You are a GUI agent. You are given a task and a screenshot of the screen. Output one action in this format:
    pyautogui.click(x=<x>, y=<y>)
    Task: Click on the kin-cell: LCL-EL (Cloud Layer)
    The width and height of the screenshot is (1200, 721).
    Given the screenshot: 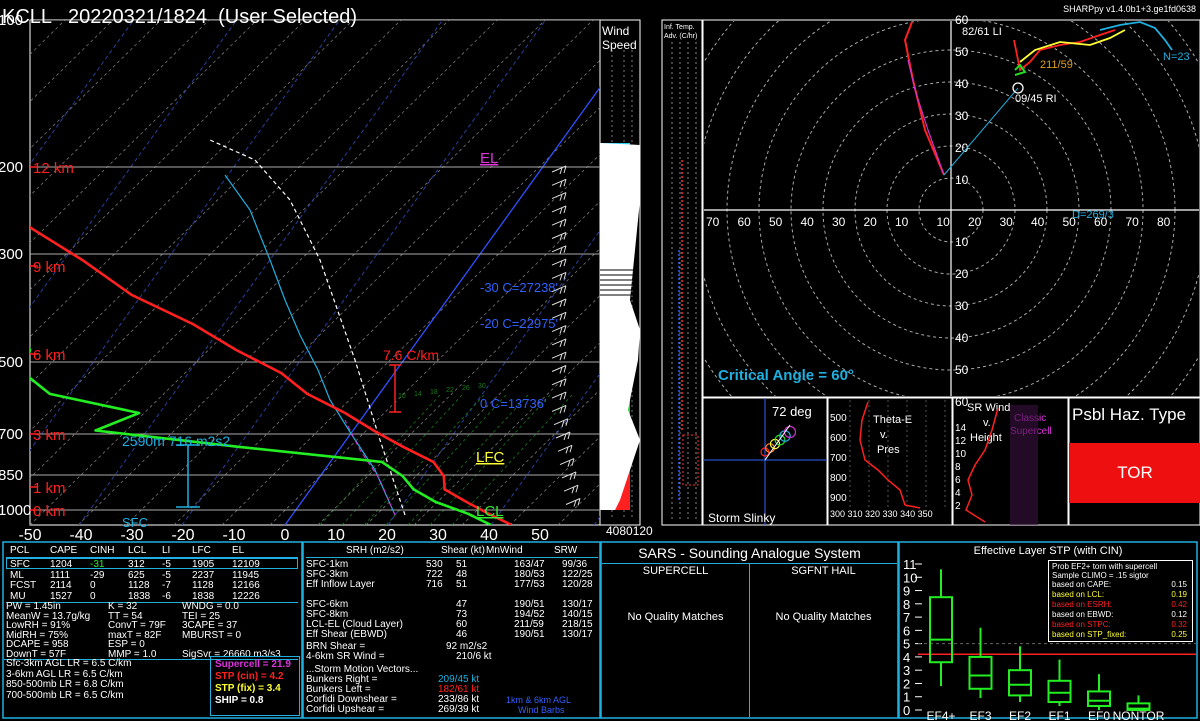 What is the action you would take?
    pyautogui.click(x=354, y=624)
    